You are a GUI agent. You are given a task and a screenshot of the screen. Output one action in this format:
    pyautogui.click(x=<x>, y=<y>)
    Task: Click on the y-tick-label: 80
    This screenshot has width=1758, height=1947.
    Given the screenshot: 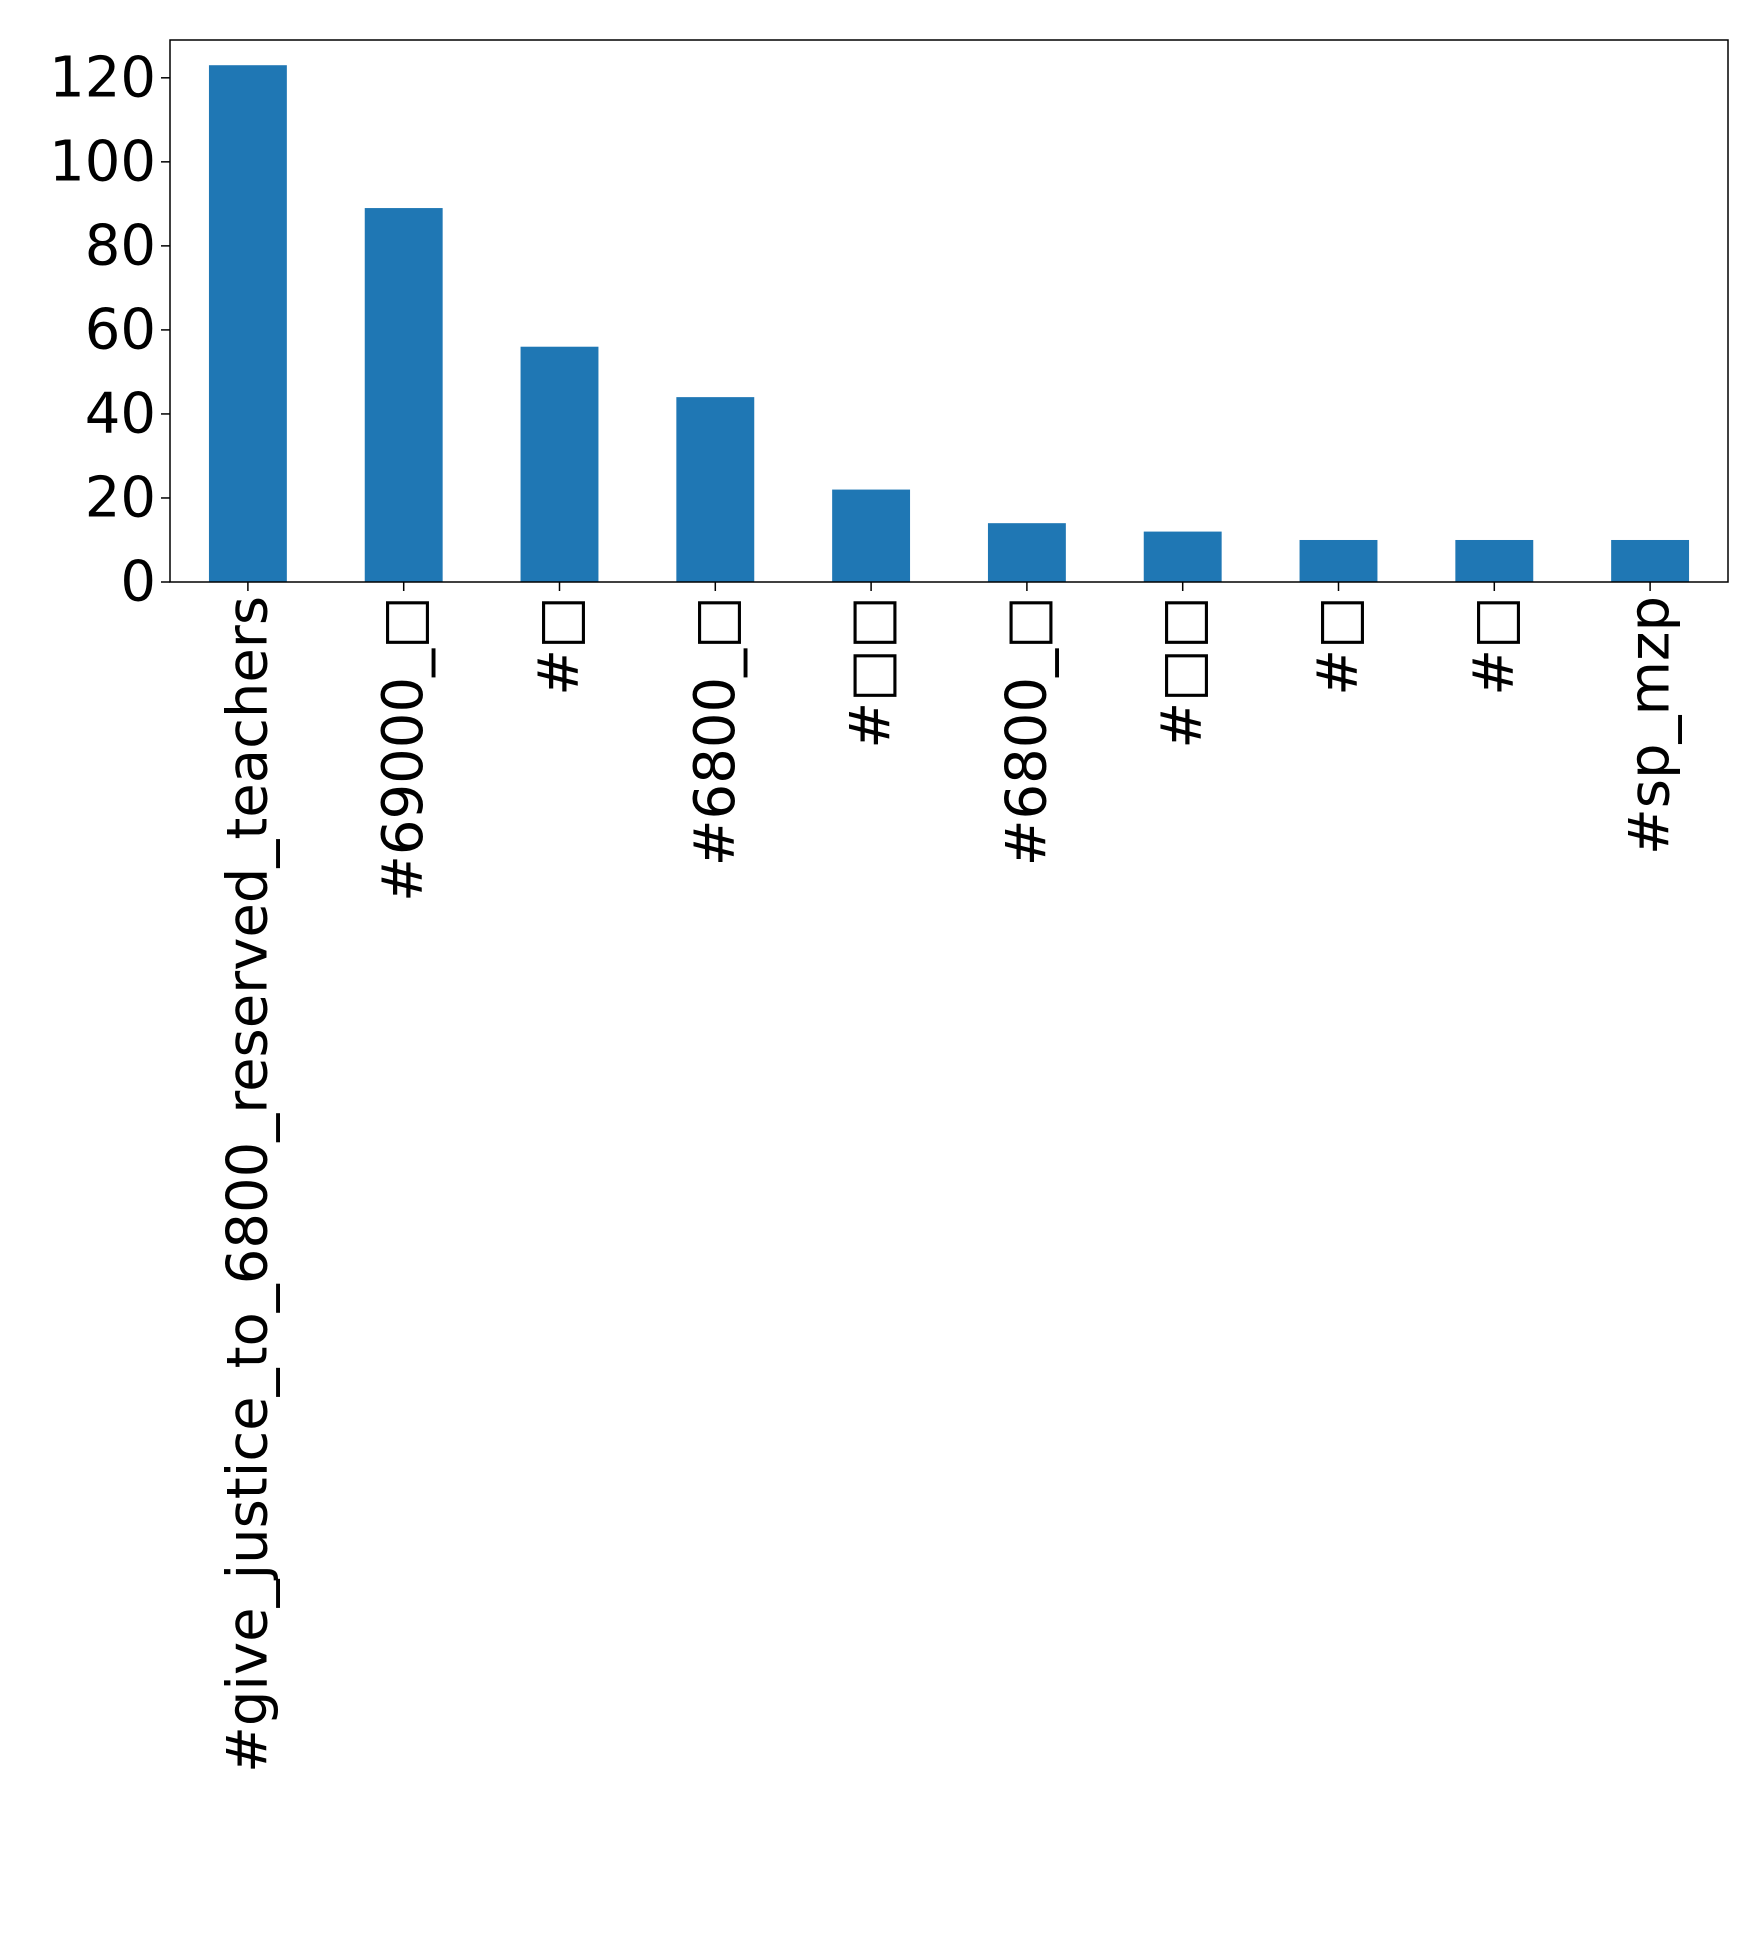 What is the action you would take?
    pyautogui.click(x=120, y=245)
    